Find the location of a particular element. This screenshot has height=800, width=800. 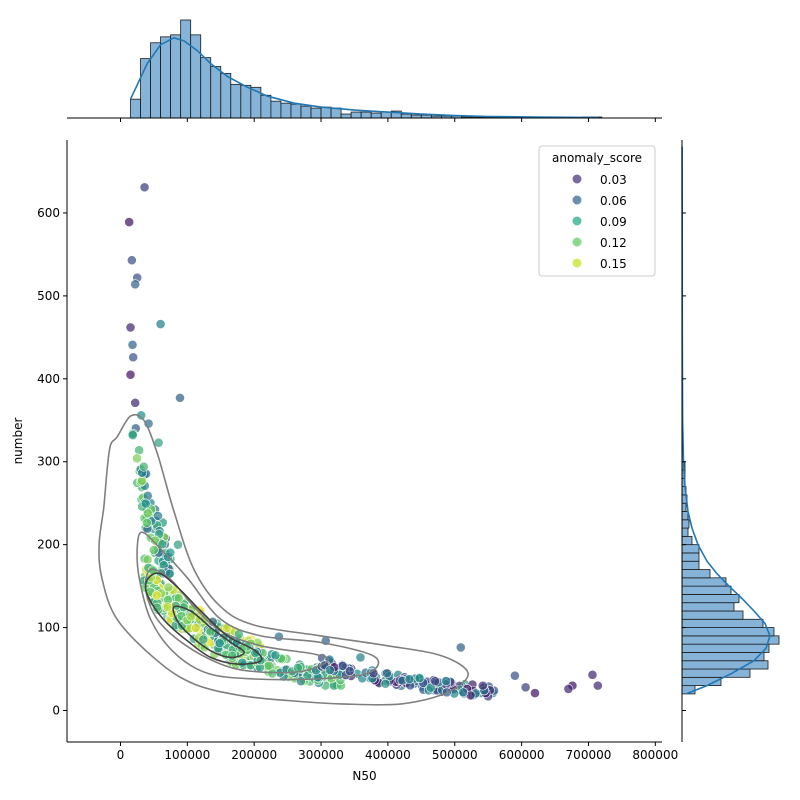

x-tick-label: 400000 is located at coordinates (388, 755).